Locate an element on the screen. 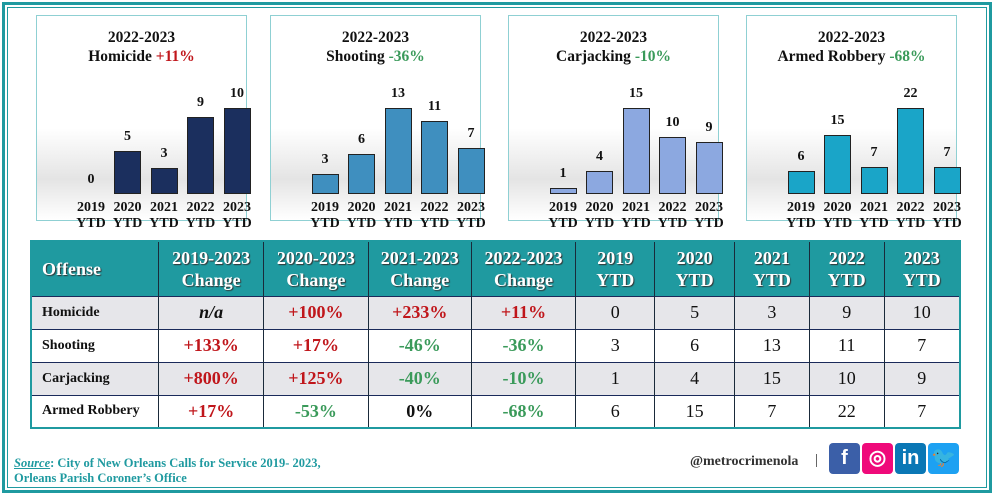 The height and width of the screenshot is (495, 994). column-header: 2021 YTD is located at coordinates (771, 268).